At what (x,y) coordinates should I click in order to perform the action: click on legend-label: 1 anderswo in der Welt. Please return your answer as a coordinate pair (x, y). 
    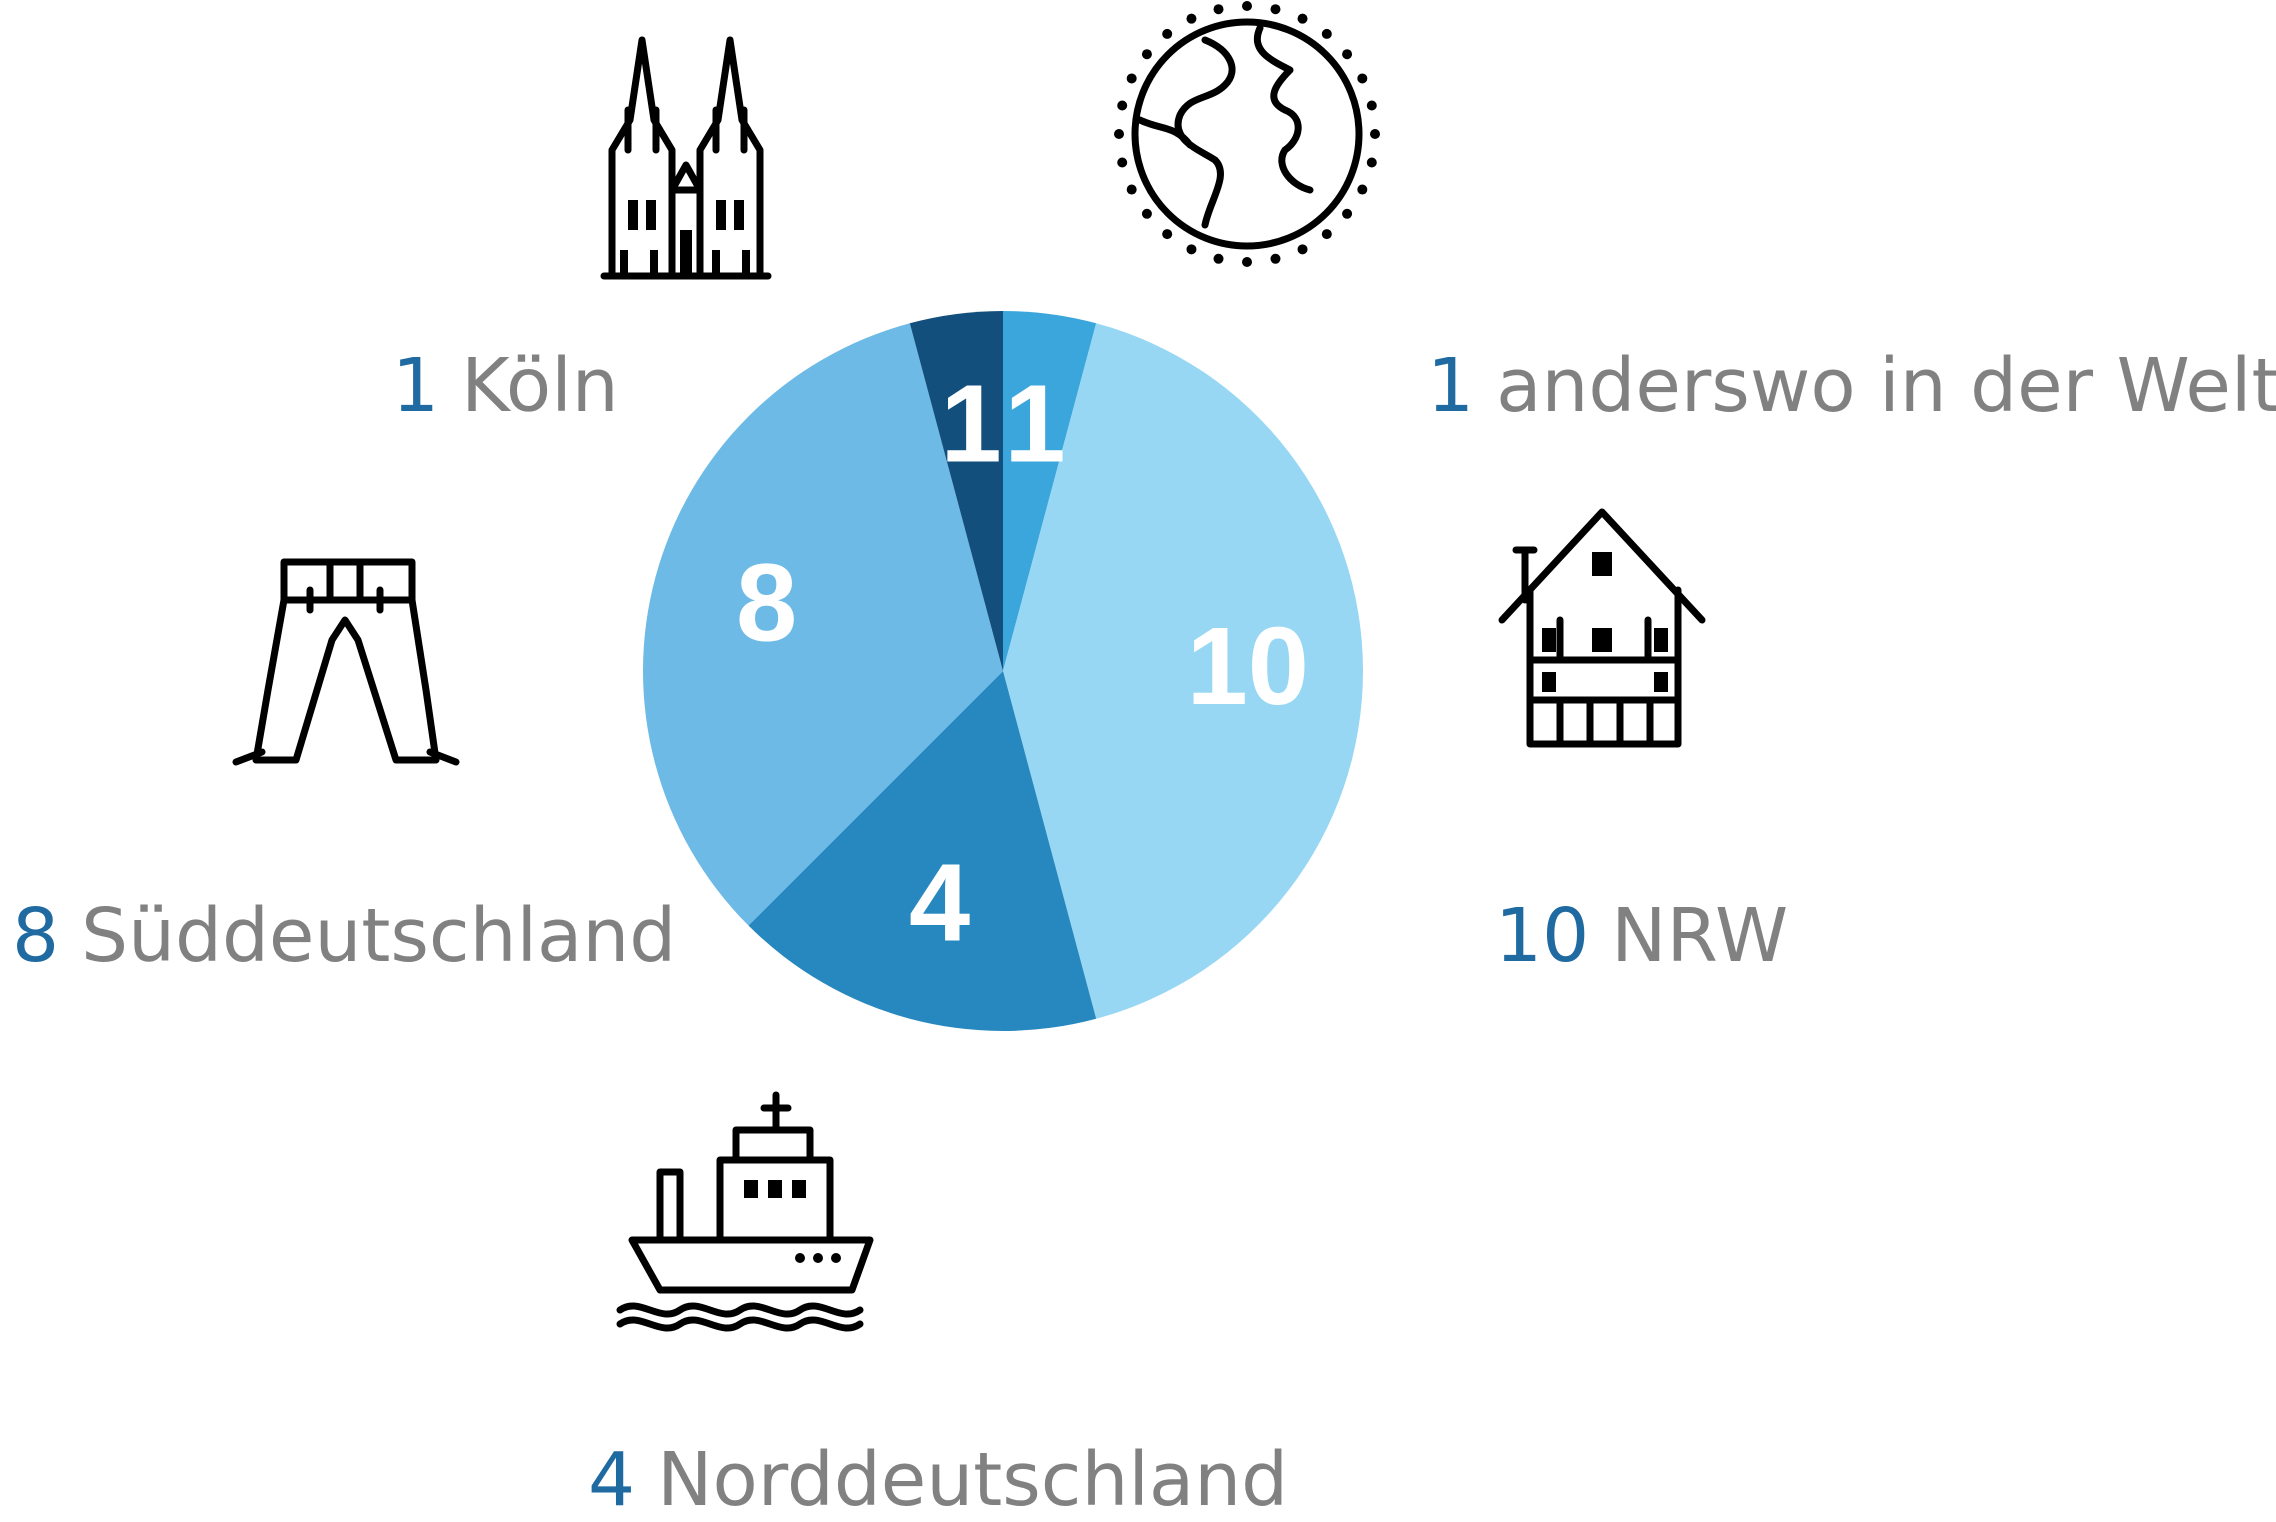
    Looking at the image, I should click on (1851, 386).